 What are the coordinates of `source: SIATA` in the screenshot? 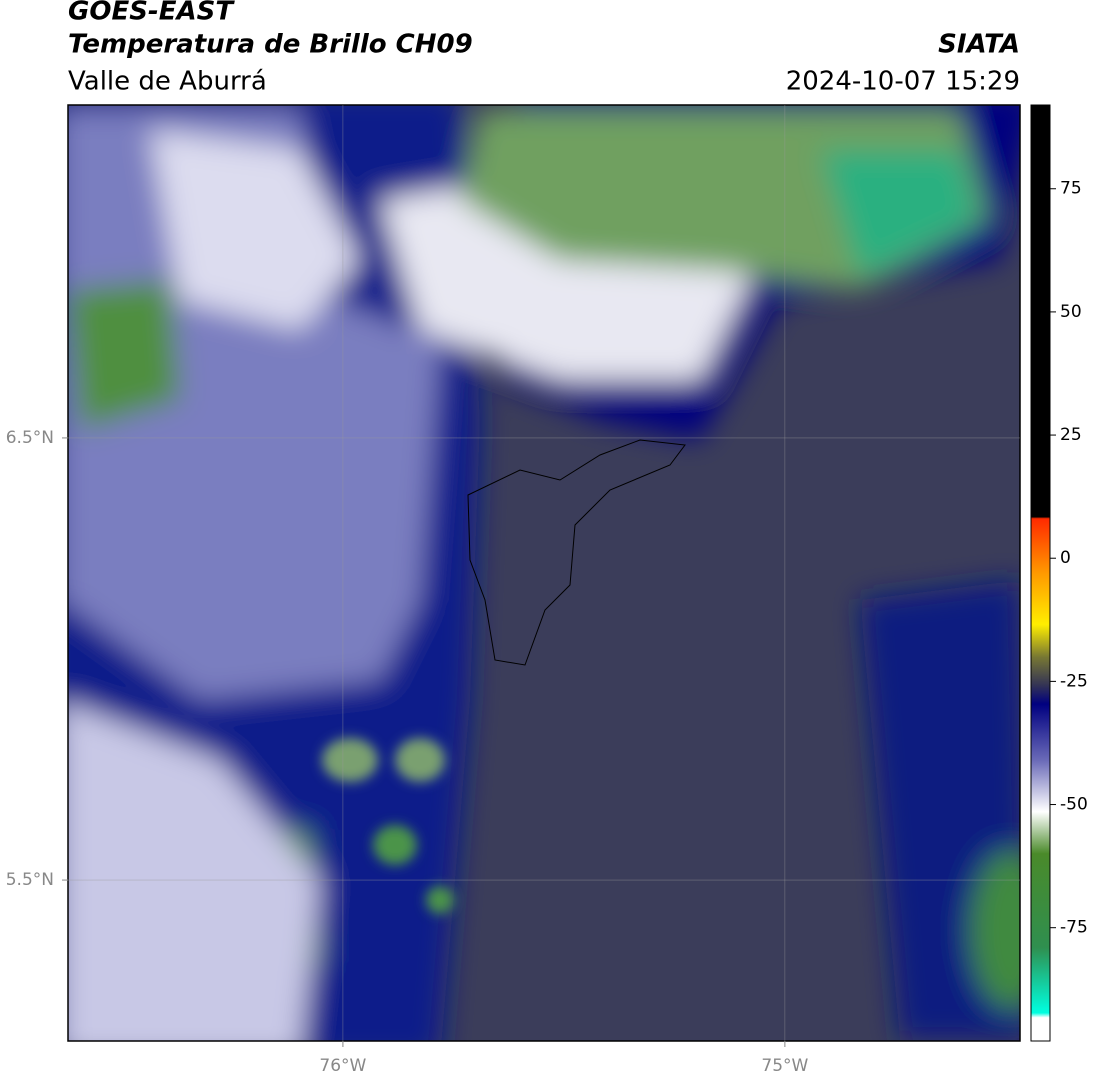 It's located at (979, 45).